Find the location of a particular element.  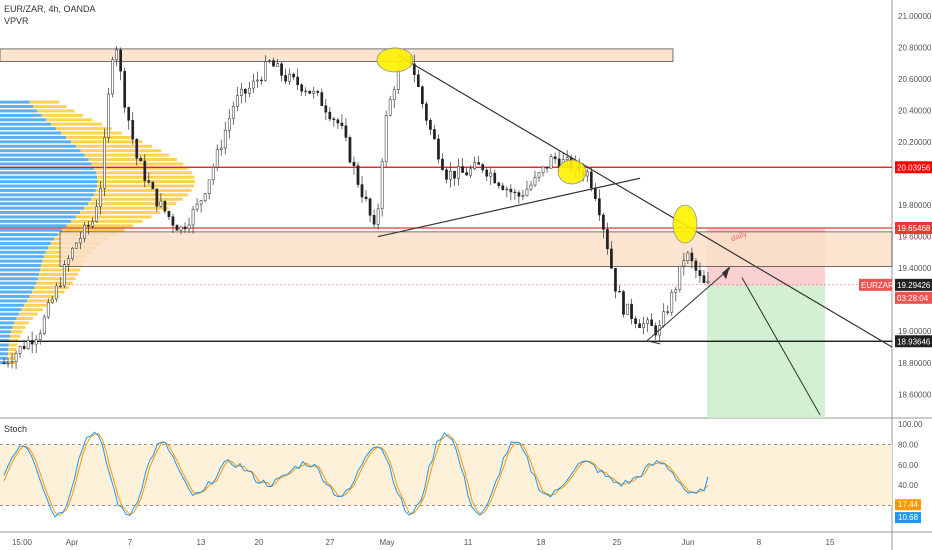

vpvr-legend: VPVR is located at coordinates (16, 21).